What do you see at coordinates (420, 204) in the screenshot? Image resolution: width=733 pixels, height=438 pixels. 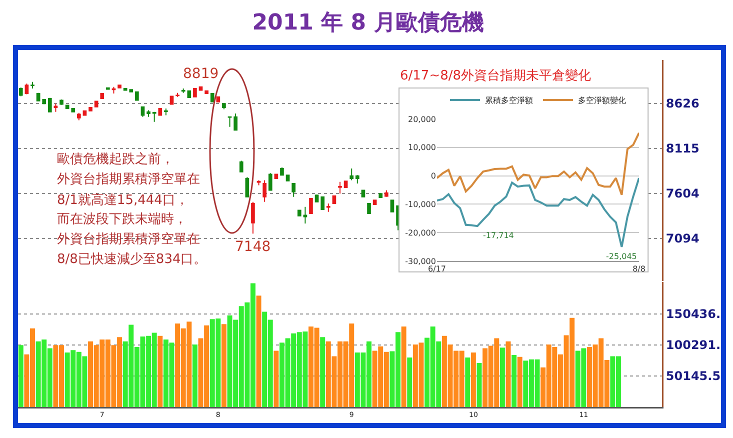 I see `y-tick-label: -10,000` at bounding box center [420, 204].